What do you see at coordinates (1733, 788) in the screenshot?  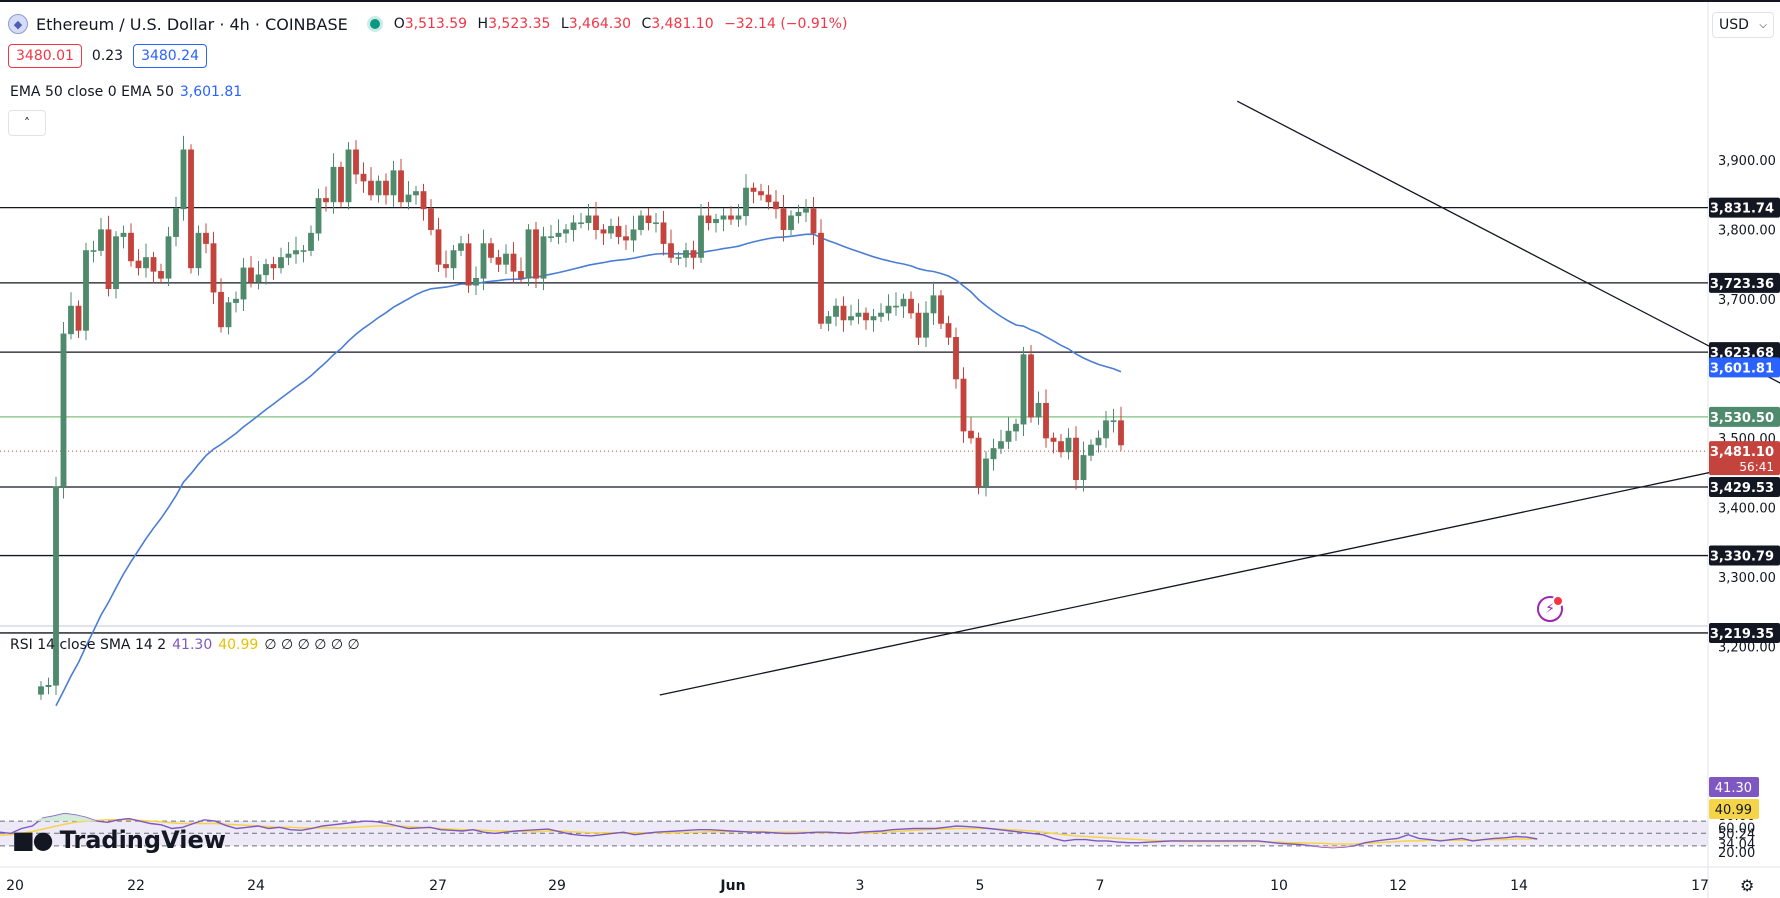 I see `rsi-badge: 41.30` at bounding box center [1733, 788].